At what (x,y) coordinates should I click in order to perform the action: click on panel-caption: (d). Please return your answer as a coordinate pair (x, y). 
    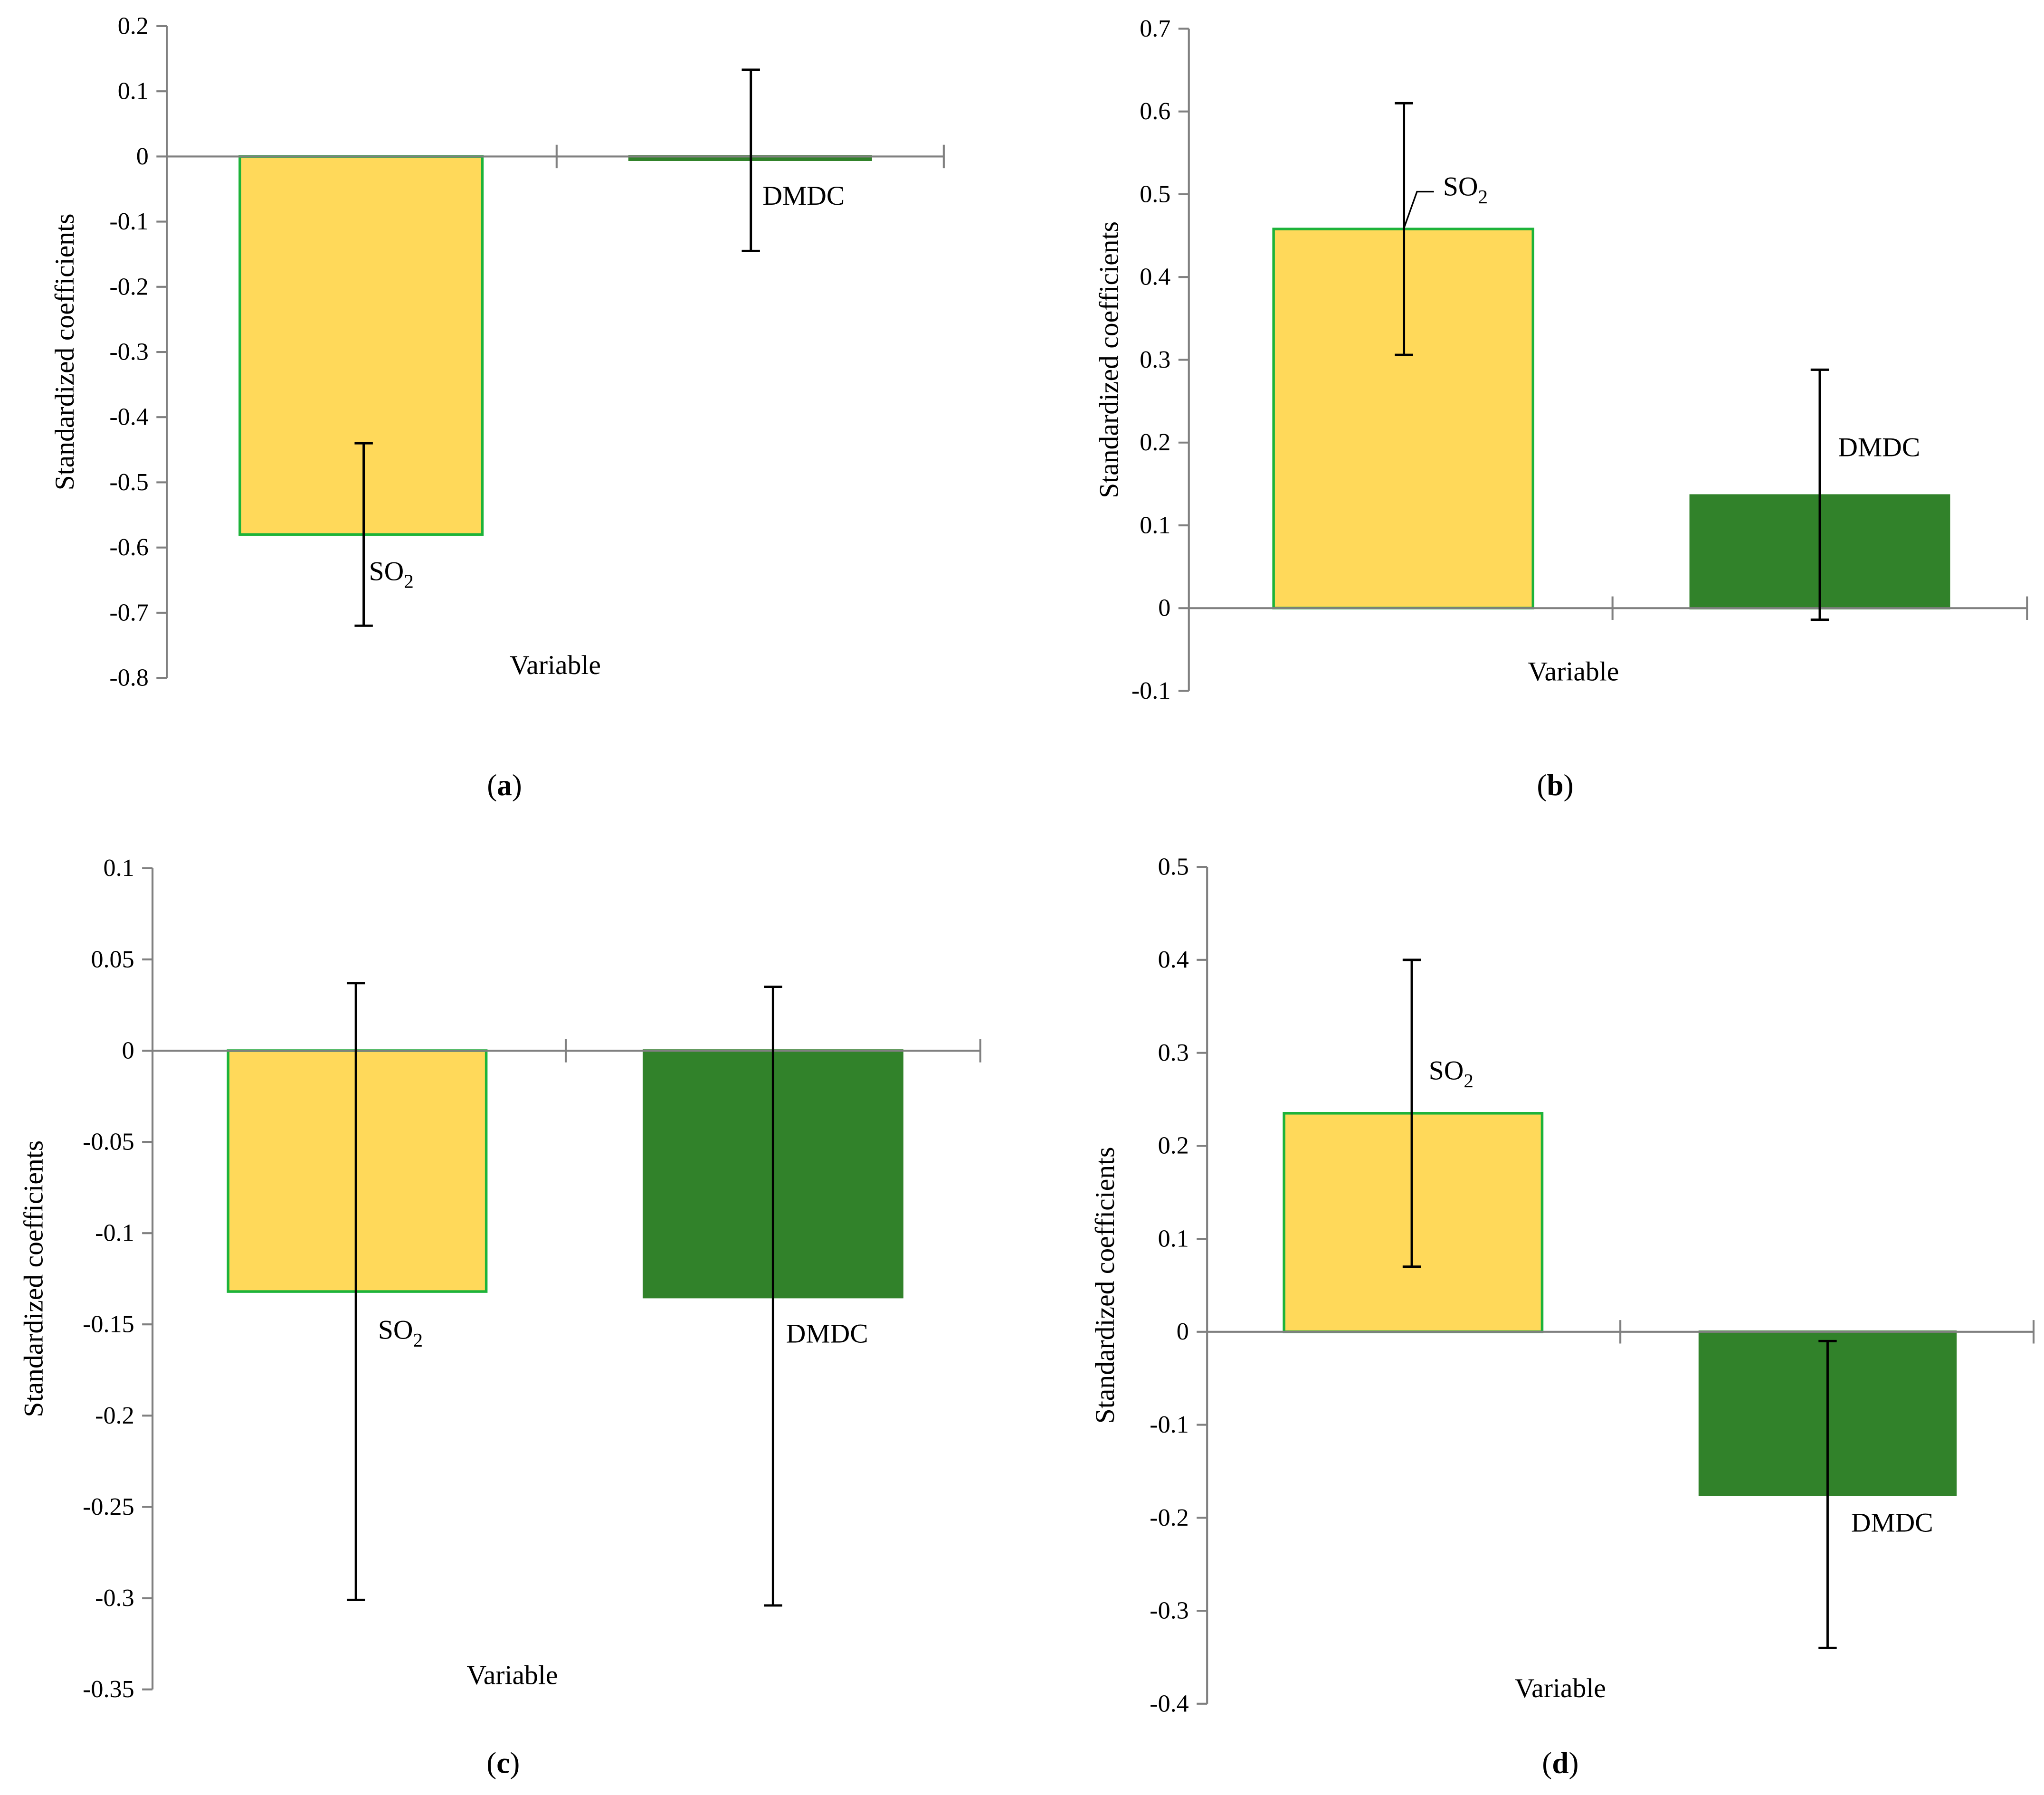
    Looking at the image, I should click on (1560, 1762).